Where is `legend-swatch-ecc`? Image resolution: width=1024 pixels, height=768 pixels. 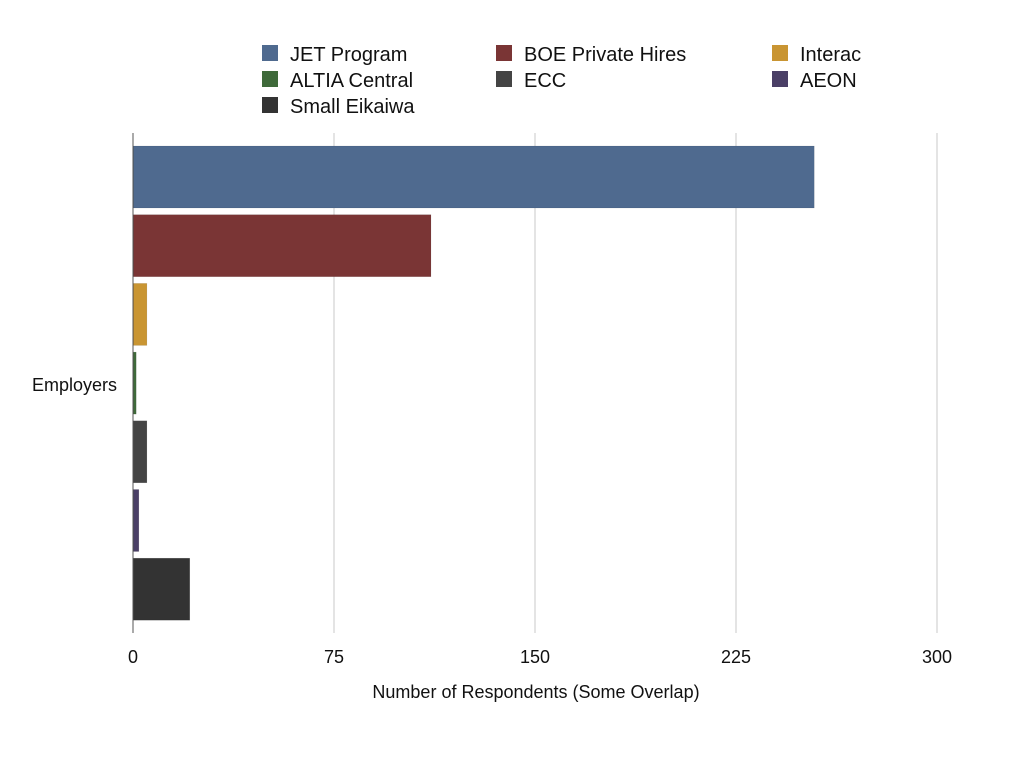 legend-swatch-ecc is located at coordinates (504, 79).